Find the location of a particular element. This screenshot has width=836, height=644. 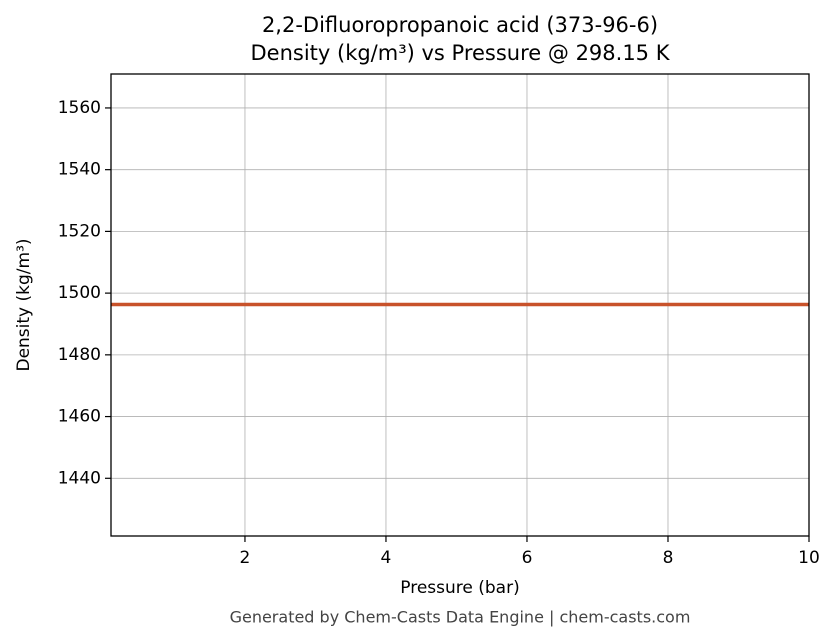

x-tick-label: 4 is located at coordinates (386, 558).